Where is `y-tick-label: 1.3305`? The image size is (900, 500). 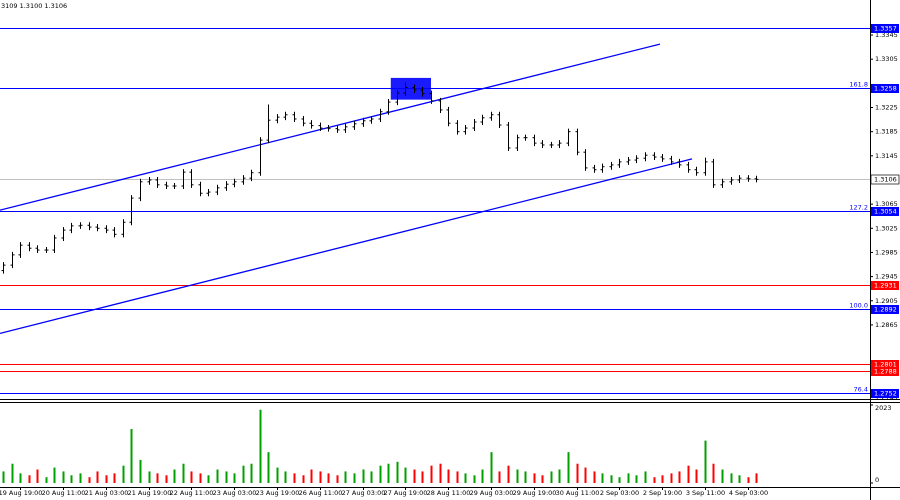
y-tick-label: 1.3305 is located at coordinates (886, 59).